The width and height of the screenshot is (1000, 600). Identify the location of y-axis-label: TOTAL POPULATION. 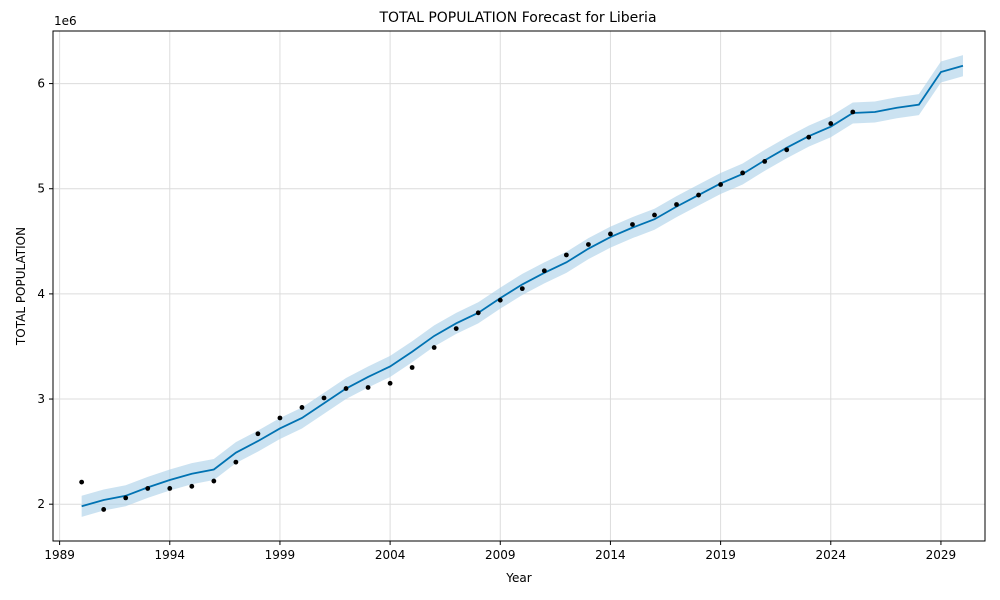
(21, 286).